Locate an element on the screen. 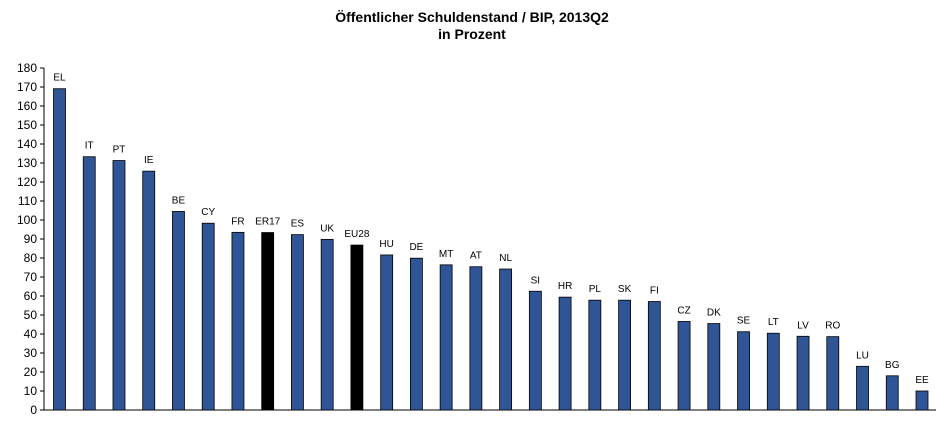 Image resolution: width=945 pixels, height=423 pixels. y-tick-label: 40 is located at coordinates (31, 334).